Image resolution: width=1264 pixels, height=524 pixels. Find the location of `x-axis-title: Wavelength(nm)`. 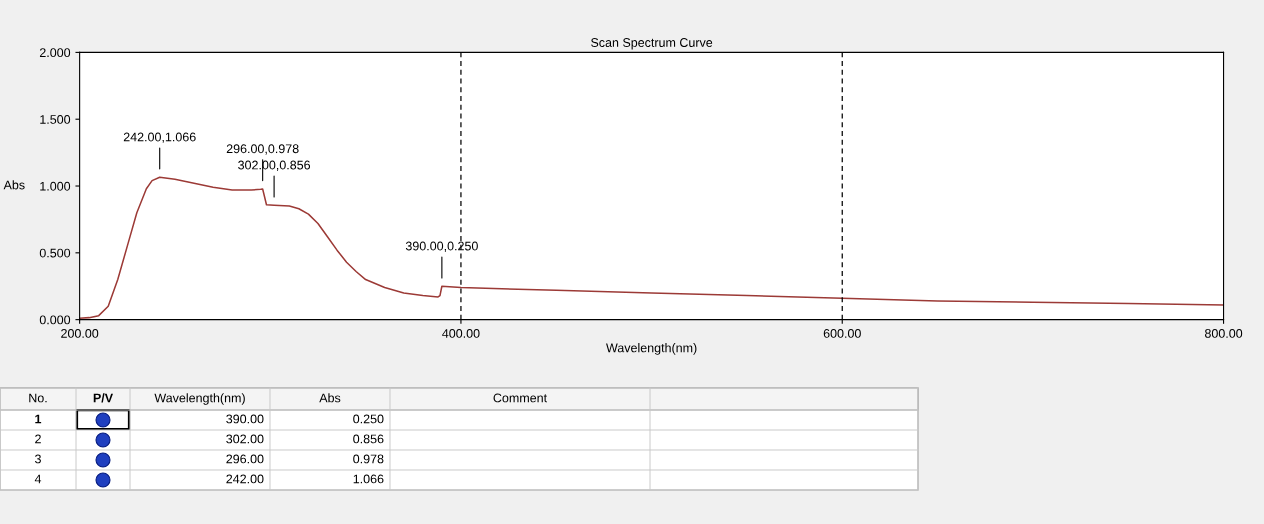

x-axis-title: Wavelength(nm) is located at coordinates (651, 349).